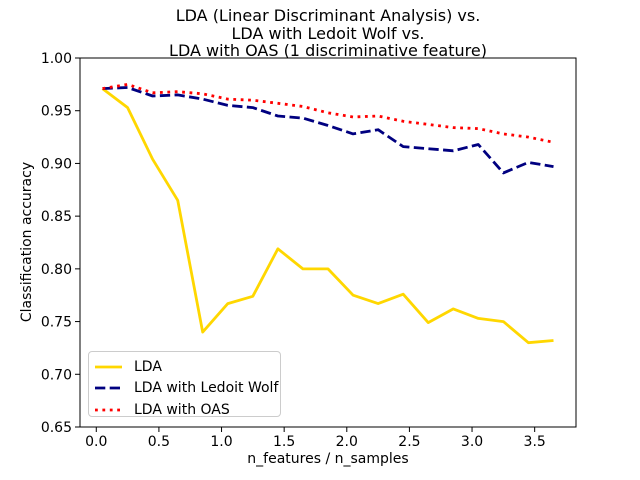 Image resolution: width=640 pixels, height=480 pixels. I want to click on y-tick-label: 0.90, so click(56, 164).